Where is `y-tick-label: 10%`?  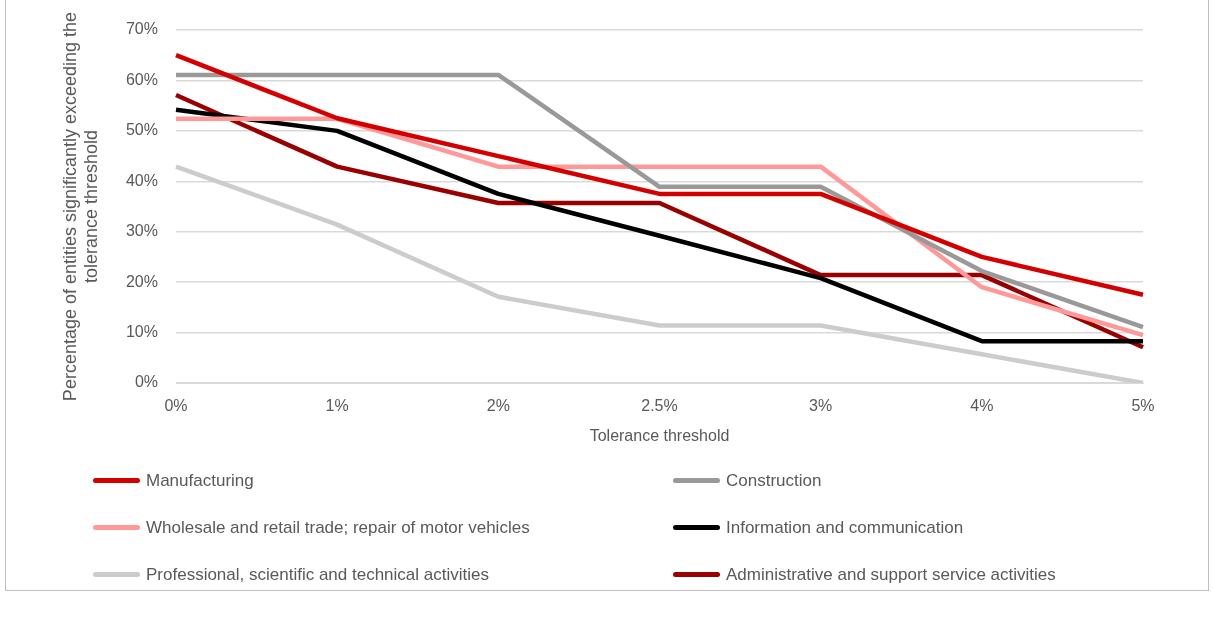 y-tick-label: 10% is located at coordinates (141, 331).